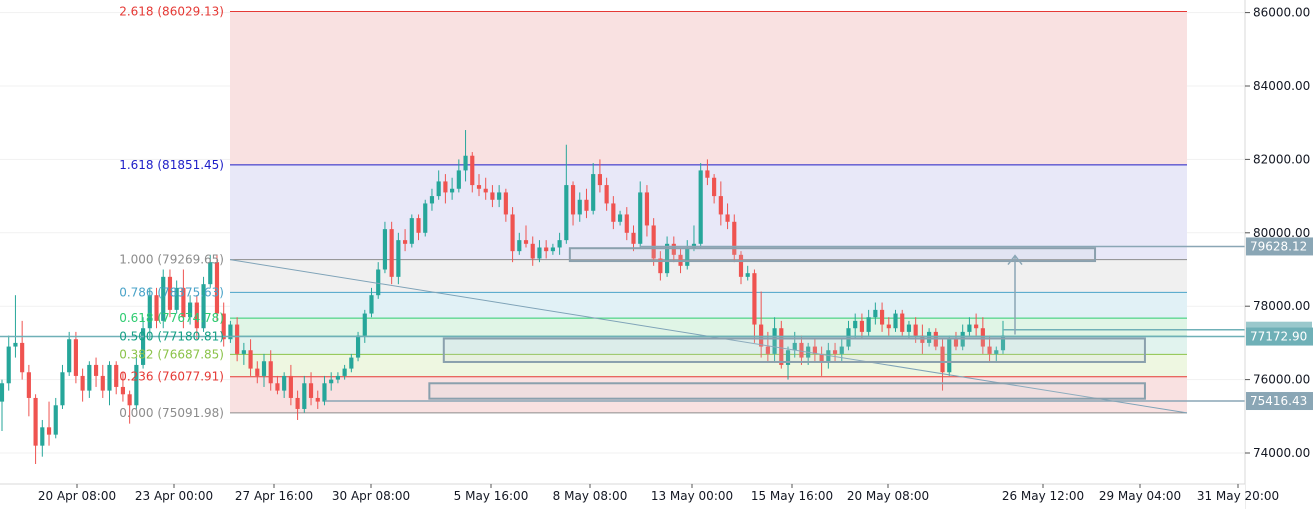  I want to click on fib-level-label: 0.000 (75091.98), so click(171, 413).